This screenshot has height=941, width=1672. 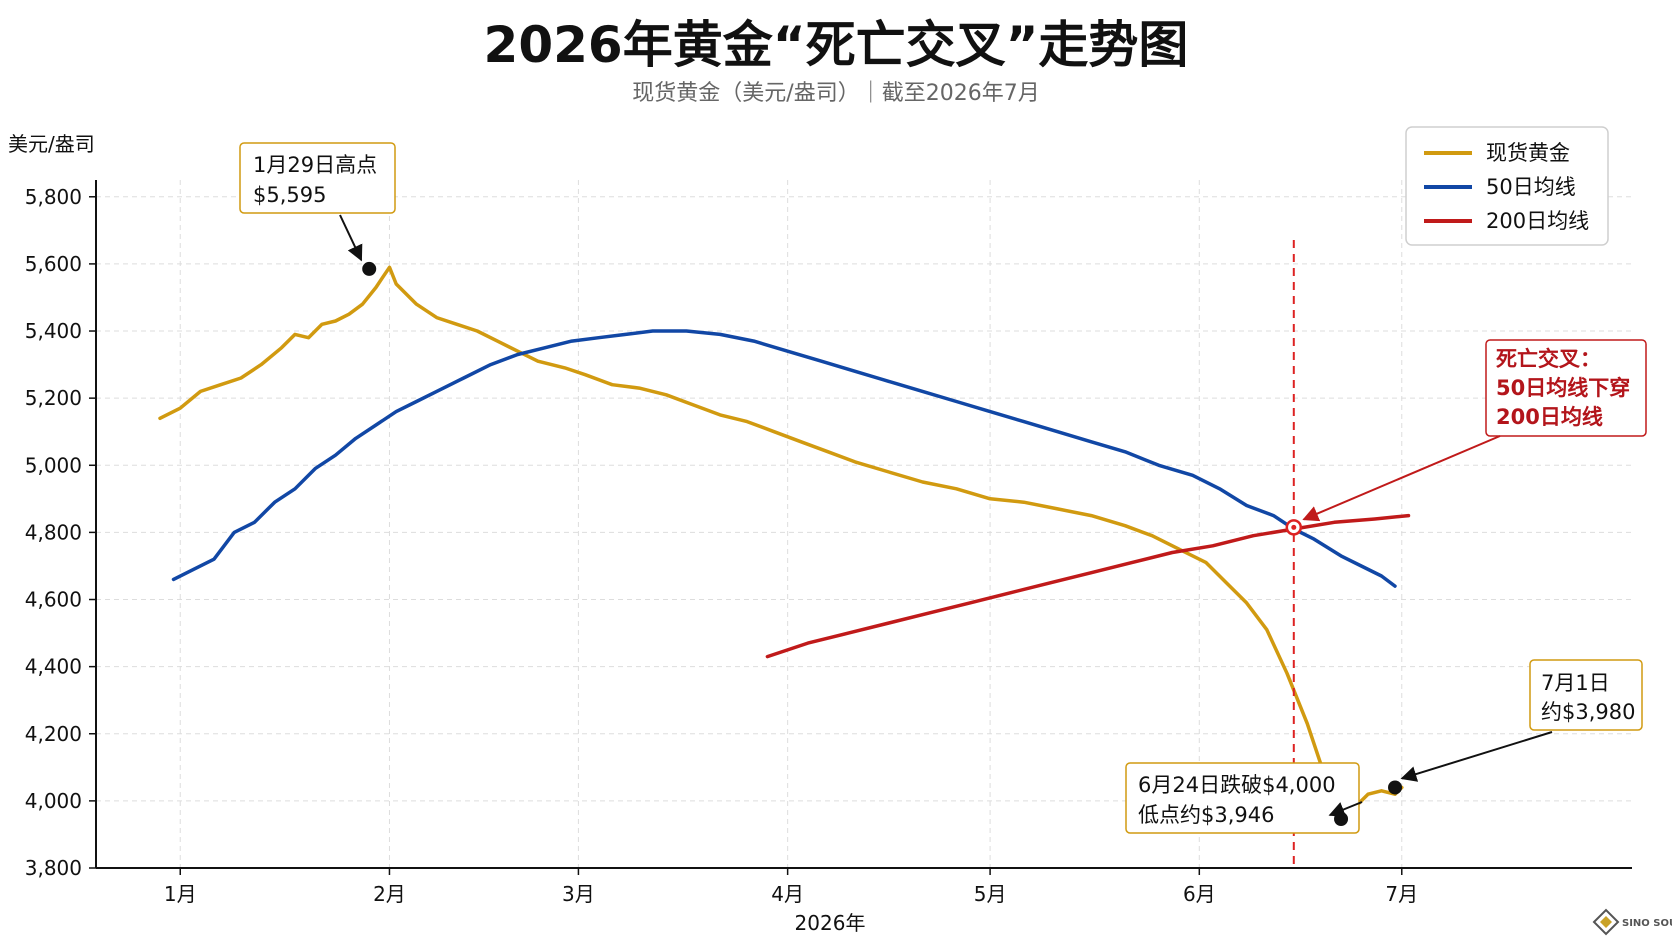 What do you see at coordinates (53, 197) in the screenshot?
I see `y-tick-label: 5,800` at bounding box center [53, 197].